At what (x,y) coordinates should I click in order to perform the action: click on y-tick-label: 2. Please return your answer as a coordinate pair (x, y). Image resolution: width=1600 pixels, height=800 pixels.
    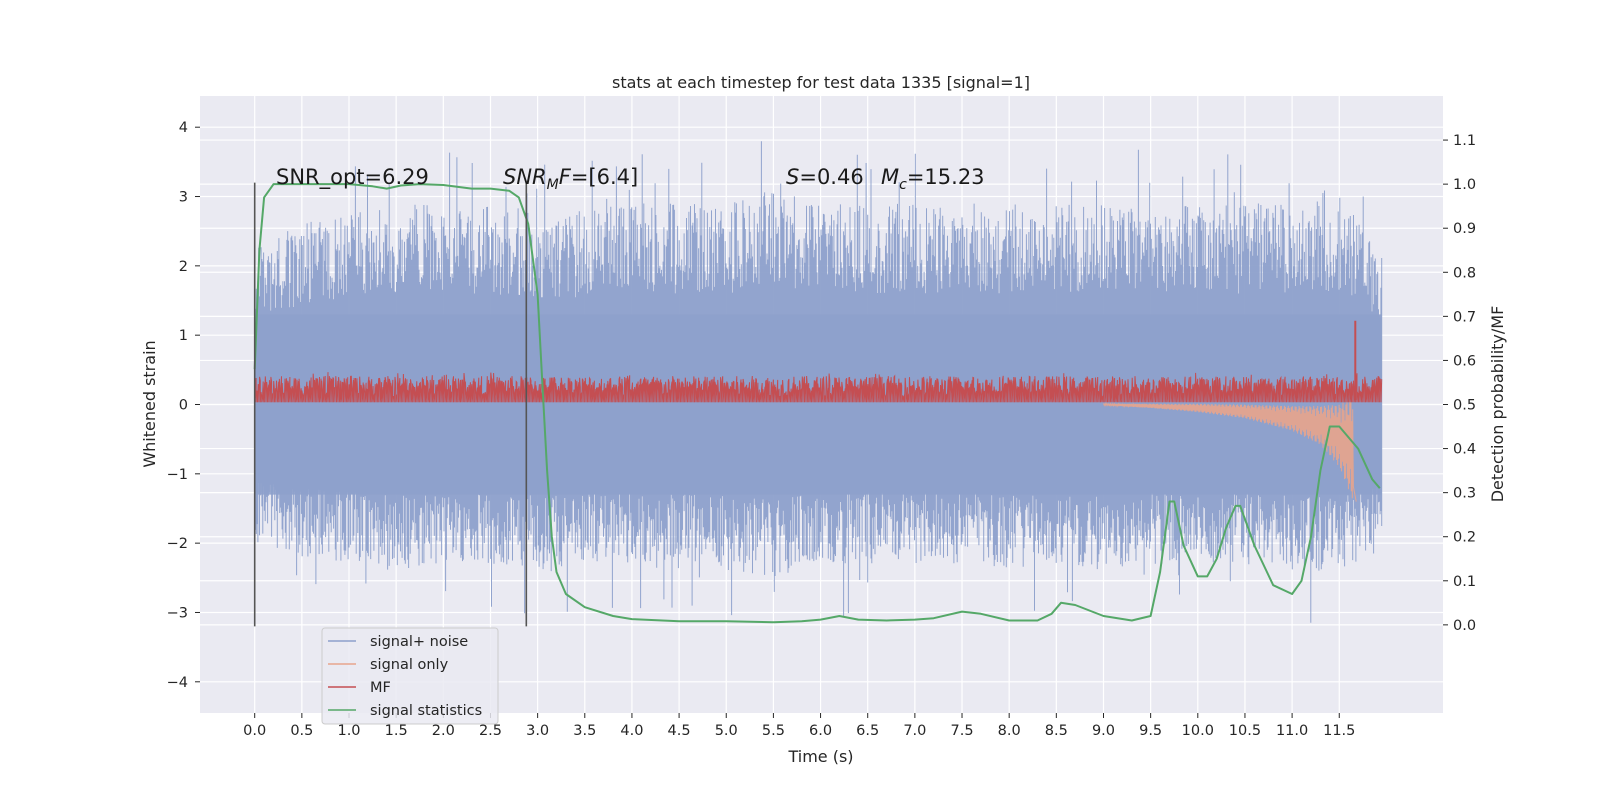
    Looking at the image, I should click on (183, 267).